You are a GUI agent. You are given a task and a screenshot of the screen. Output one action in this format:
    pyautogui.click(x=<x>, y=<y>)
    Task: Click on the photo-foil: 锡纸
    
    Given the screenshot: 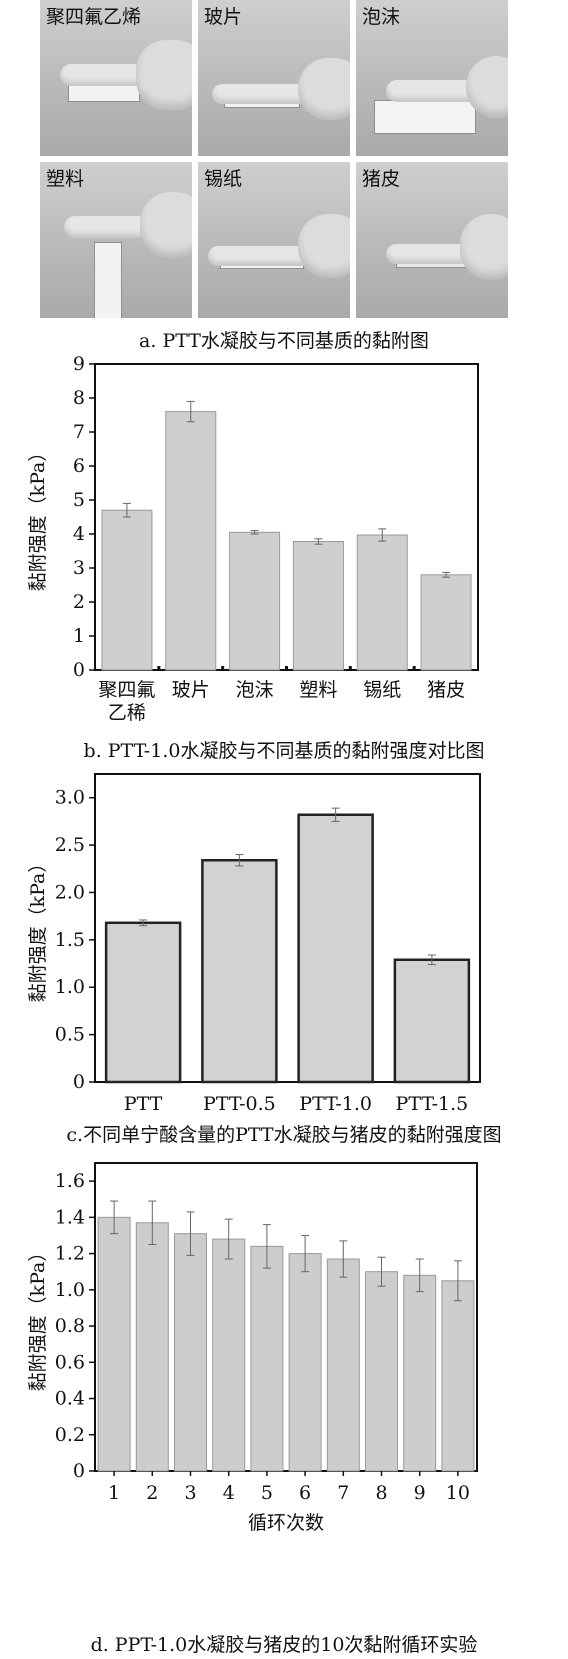 What is the action you would take?
    pyautogui.click(x=274, y=240)
    